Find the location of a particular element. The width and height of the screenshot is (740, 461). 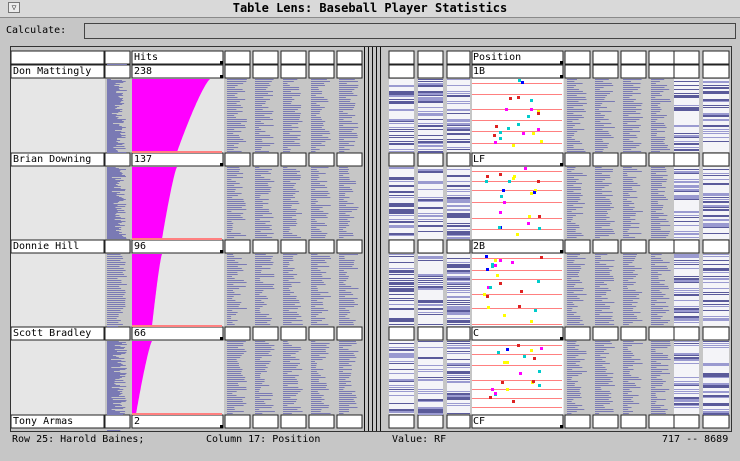

player-name-row-4: Scott Bradley is located at coordinates (52, 333).